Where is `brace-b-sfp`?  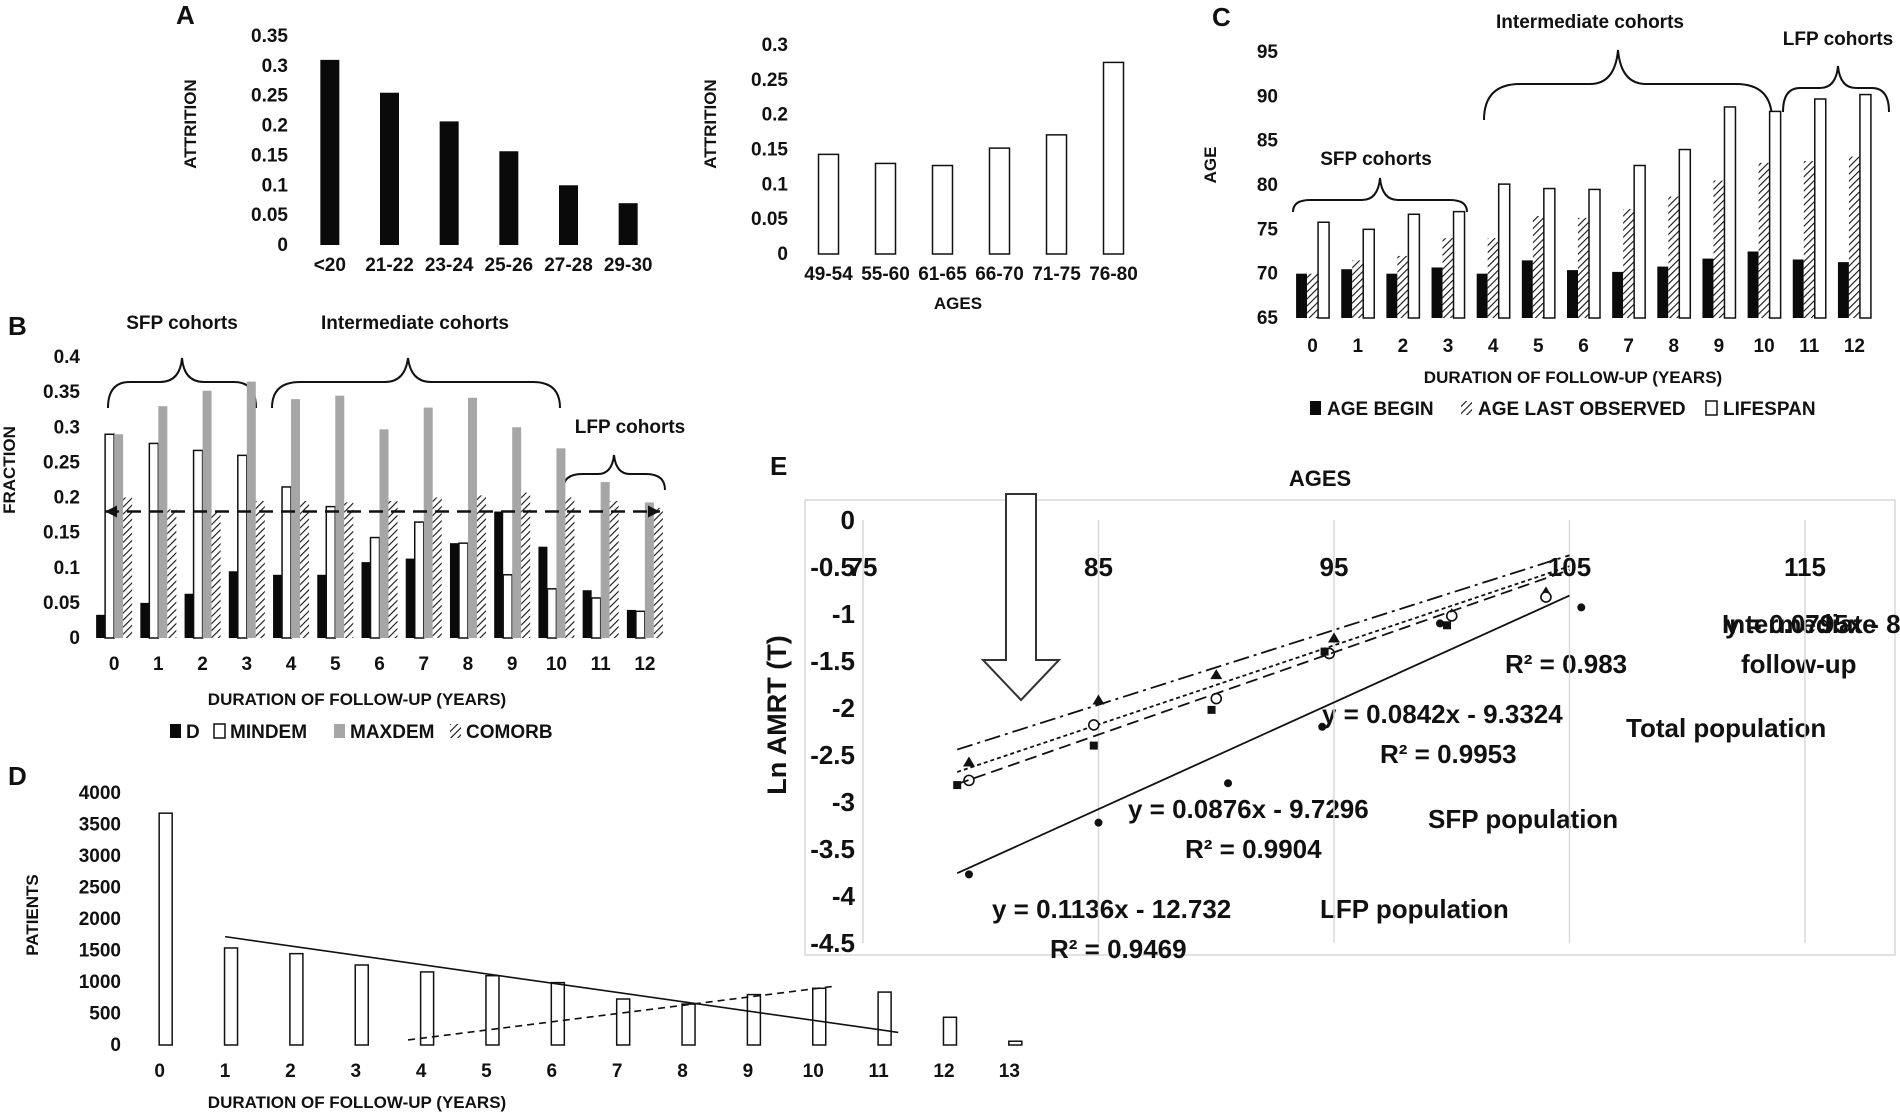 brace-b-sfp is located at coordinates (182, 383).